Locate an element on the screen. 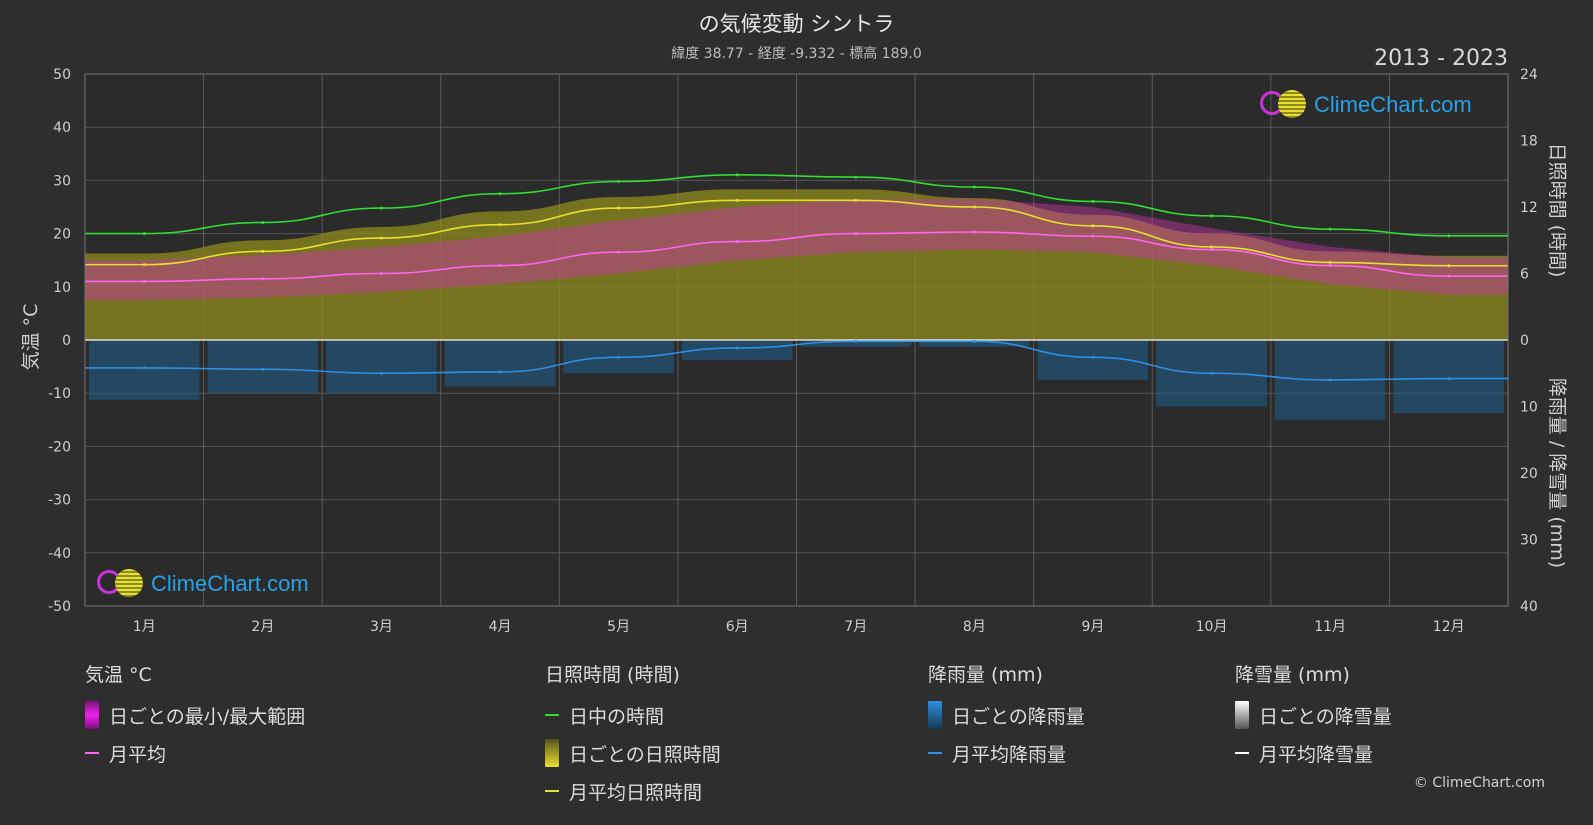 This screenshot has width=1593, height=825. temp-mean-swatch is located at coordinates (92, 753).